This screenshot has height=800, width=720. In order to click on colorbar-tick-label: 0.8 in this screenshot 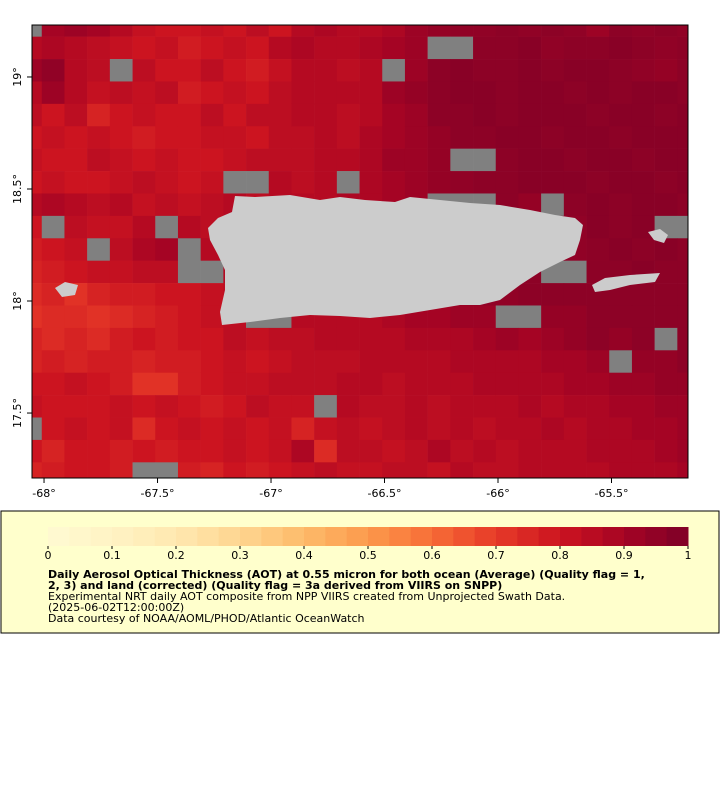, I will do `click(560, 555)`.